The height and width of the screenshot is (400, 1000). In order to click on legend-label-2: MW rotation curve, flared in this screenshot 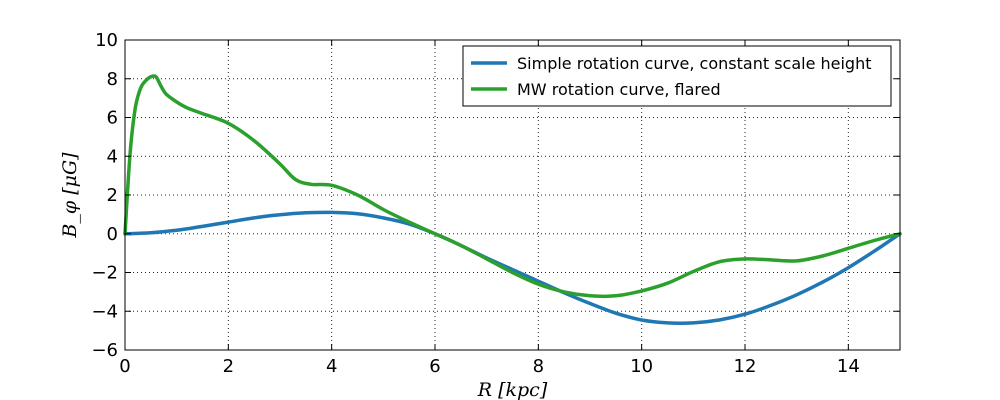, I will do `click(619, 89)`.